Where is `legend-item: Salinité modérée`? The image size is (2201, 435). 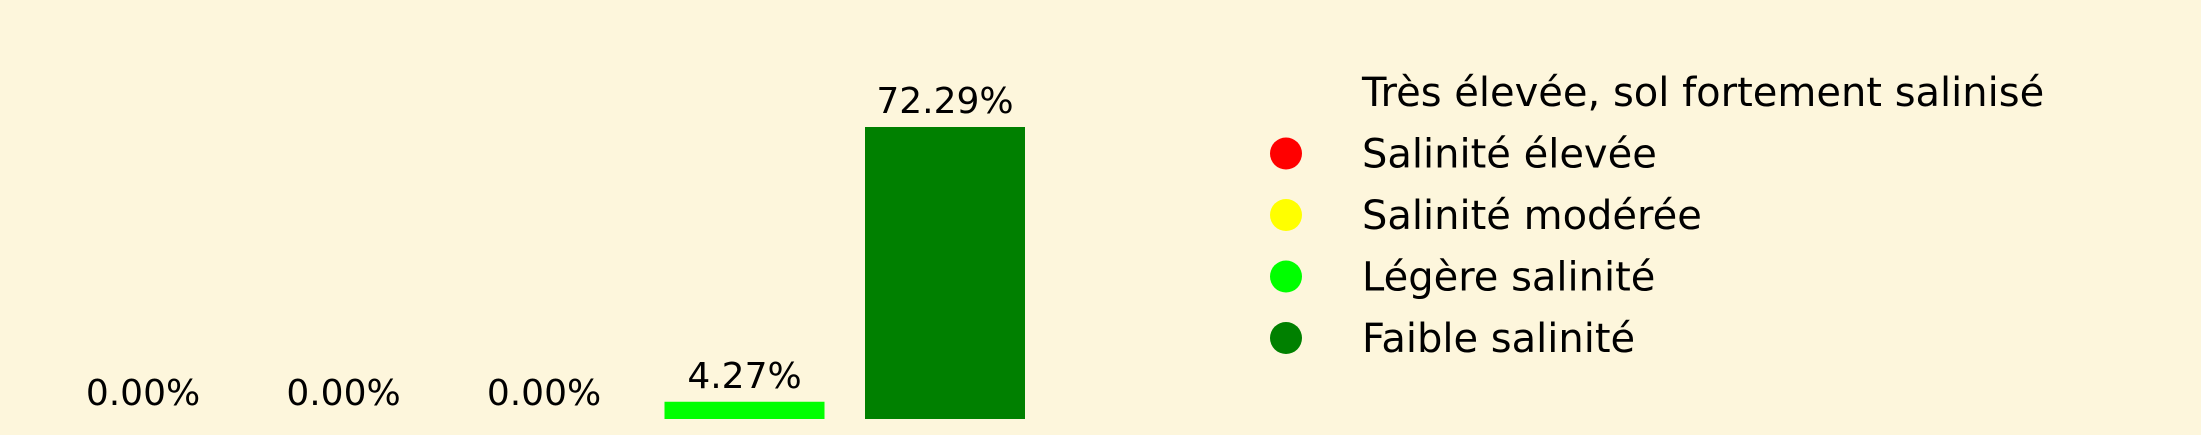
legend-item: Salinité modérée is located at coordinates (1486, 216).